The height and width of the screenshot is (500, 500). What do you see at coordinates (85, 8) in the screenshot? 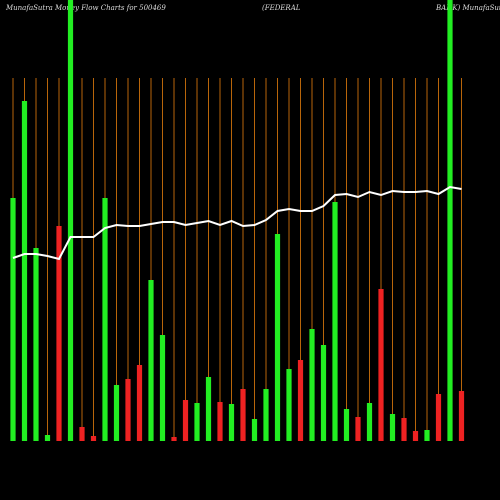
I see `chart-title: MunafaSutra Money Flow Charts for 500469` at bounding box center [85, 8].